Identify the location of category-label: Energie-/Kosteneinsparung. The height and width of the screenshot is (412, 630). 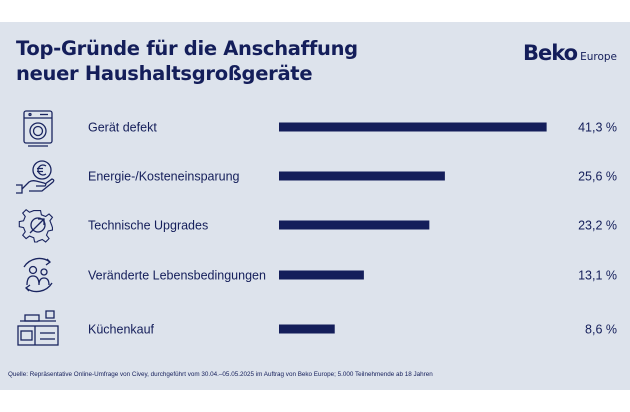
(164, 177).